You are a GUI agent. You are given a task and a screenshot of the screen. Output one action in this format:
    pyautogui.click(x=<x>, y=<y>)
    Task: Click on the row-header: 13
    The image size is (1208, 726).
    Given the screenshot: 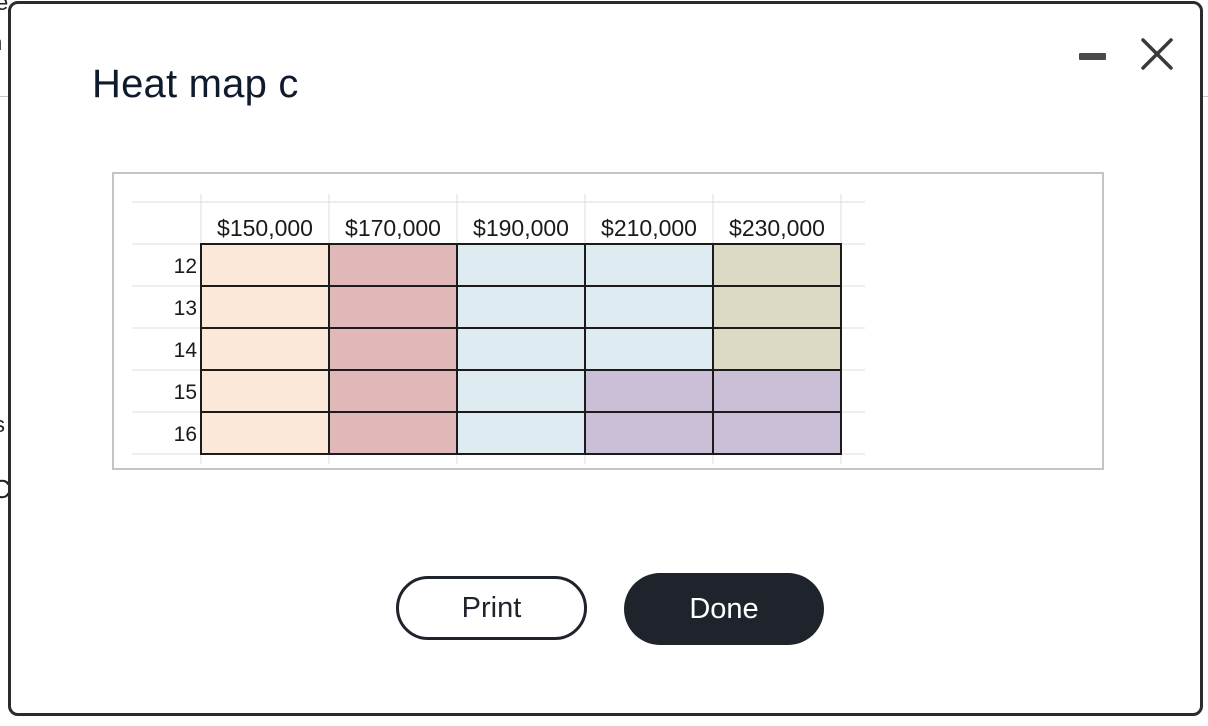 What is the action you would take?
    pyautogui.click(x=185, y=308)
    